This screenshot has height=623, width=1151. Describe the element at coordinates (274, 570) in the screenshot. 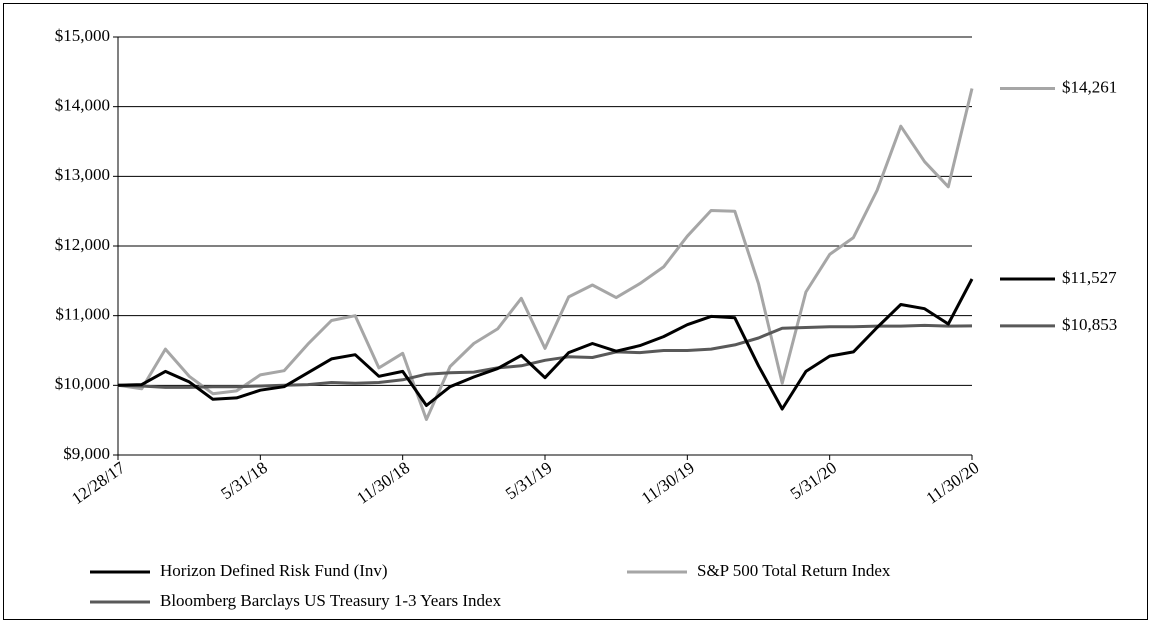

I see `legend-label: Horizon Defined Risk Fund (Inv)` at that location.